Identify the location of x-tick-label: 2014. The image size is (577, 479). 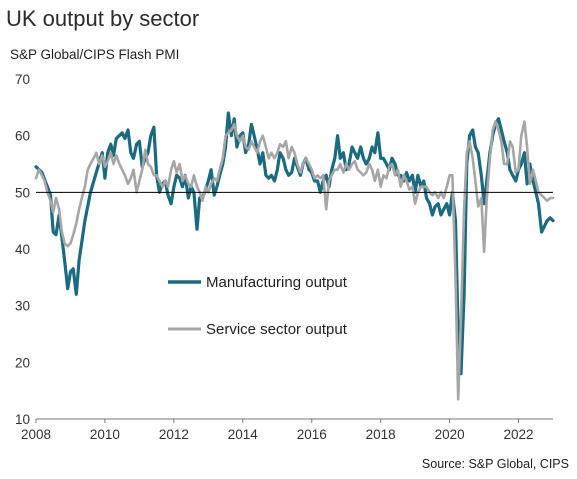
(243, 434).